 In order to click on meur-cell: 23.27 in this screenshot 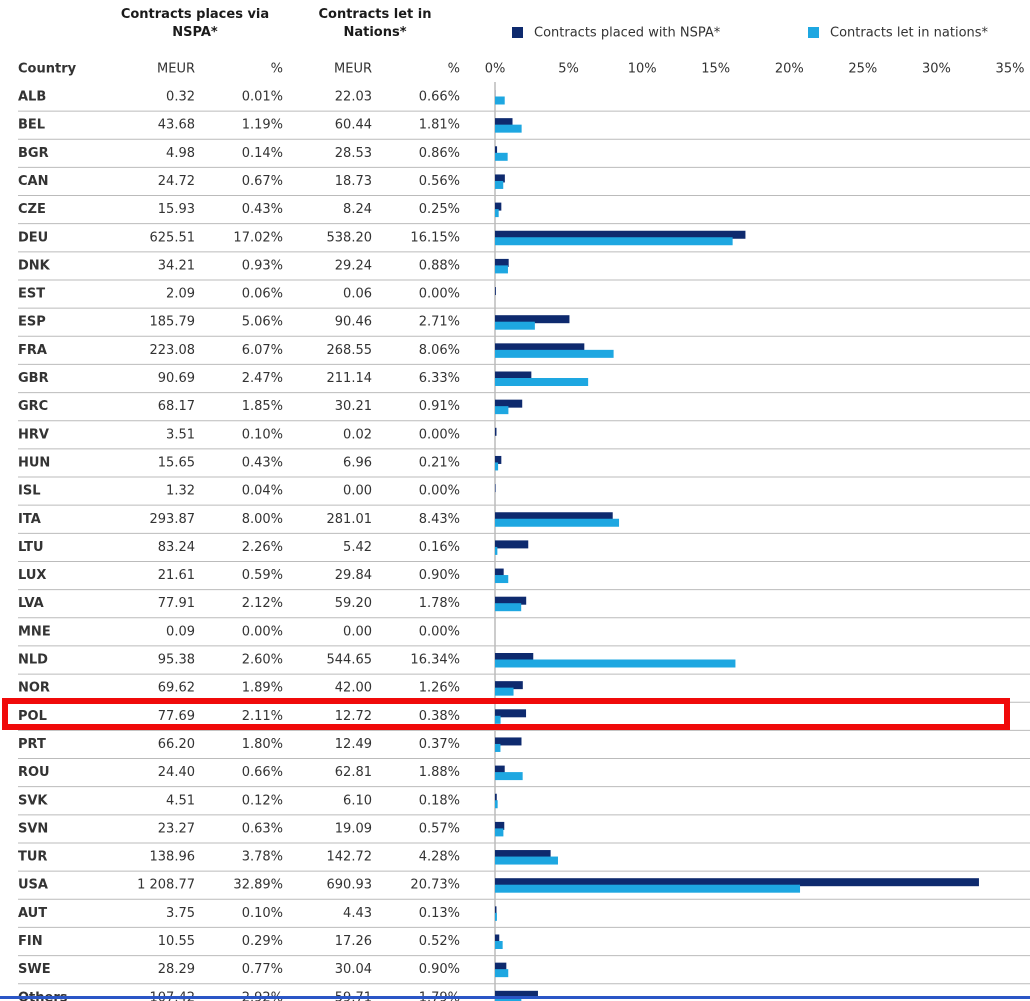, I will do `click(176, 828)`.